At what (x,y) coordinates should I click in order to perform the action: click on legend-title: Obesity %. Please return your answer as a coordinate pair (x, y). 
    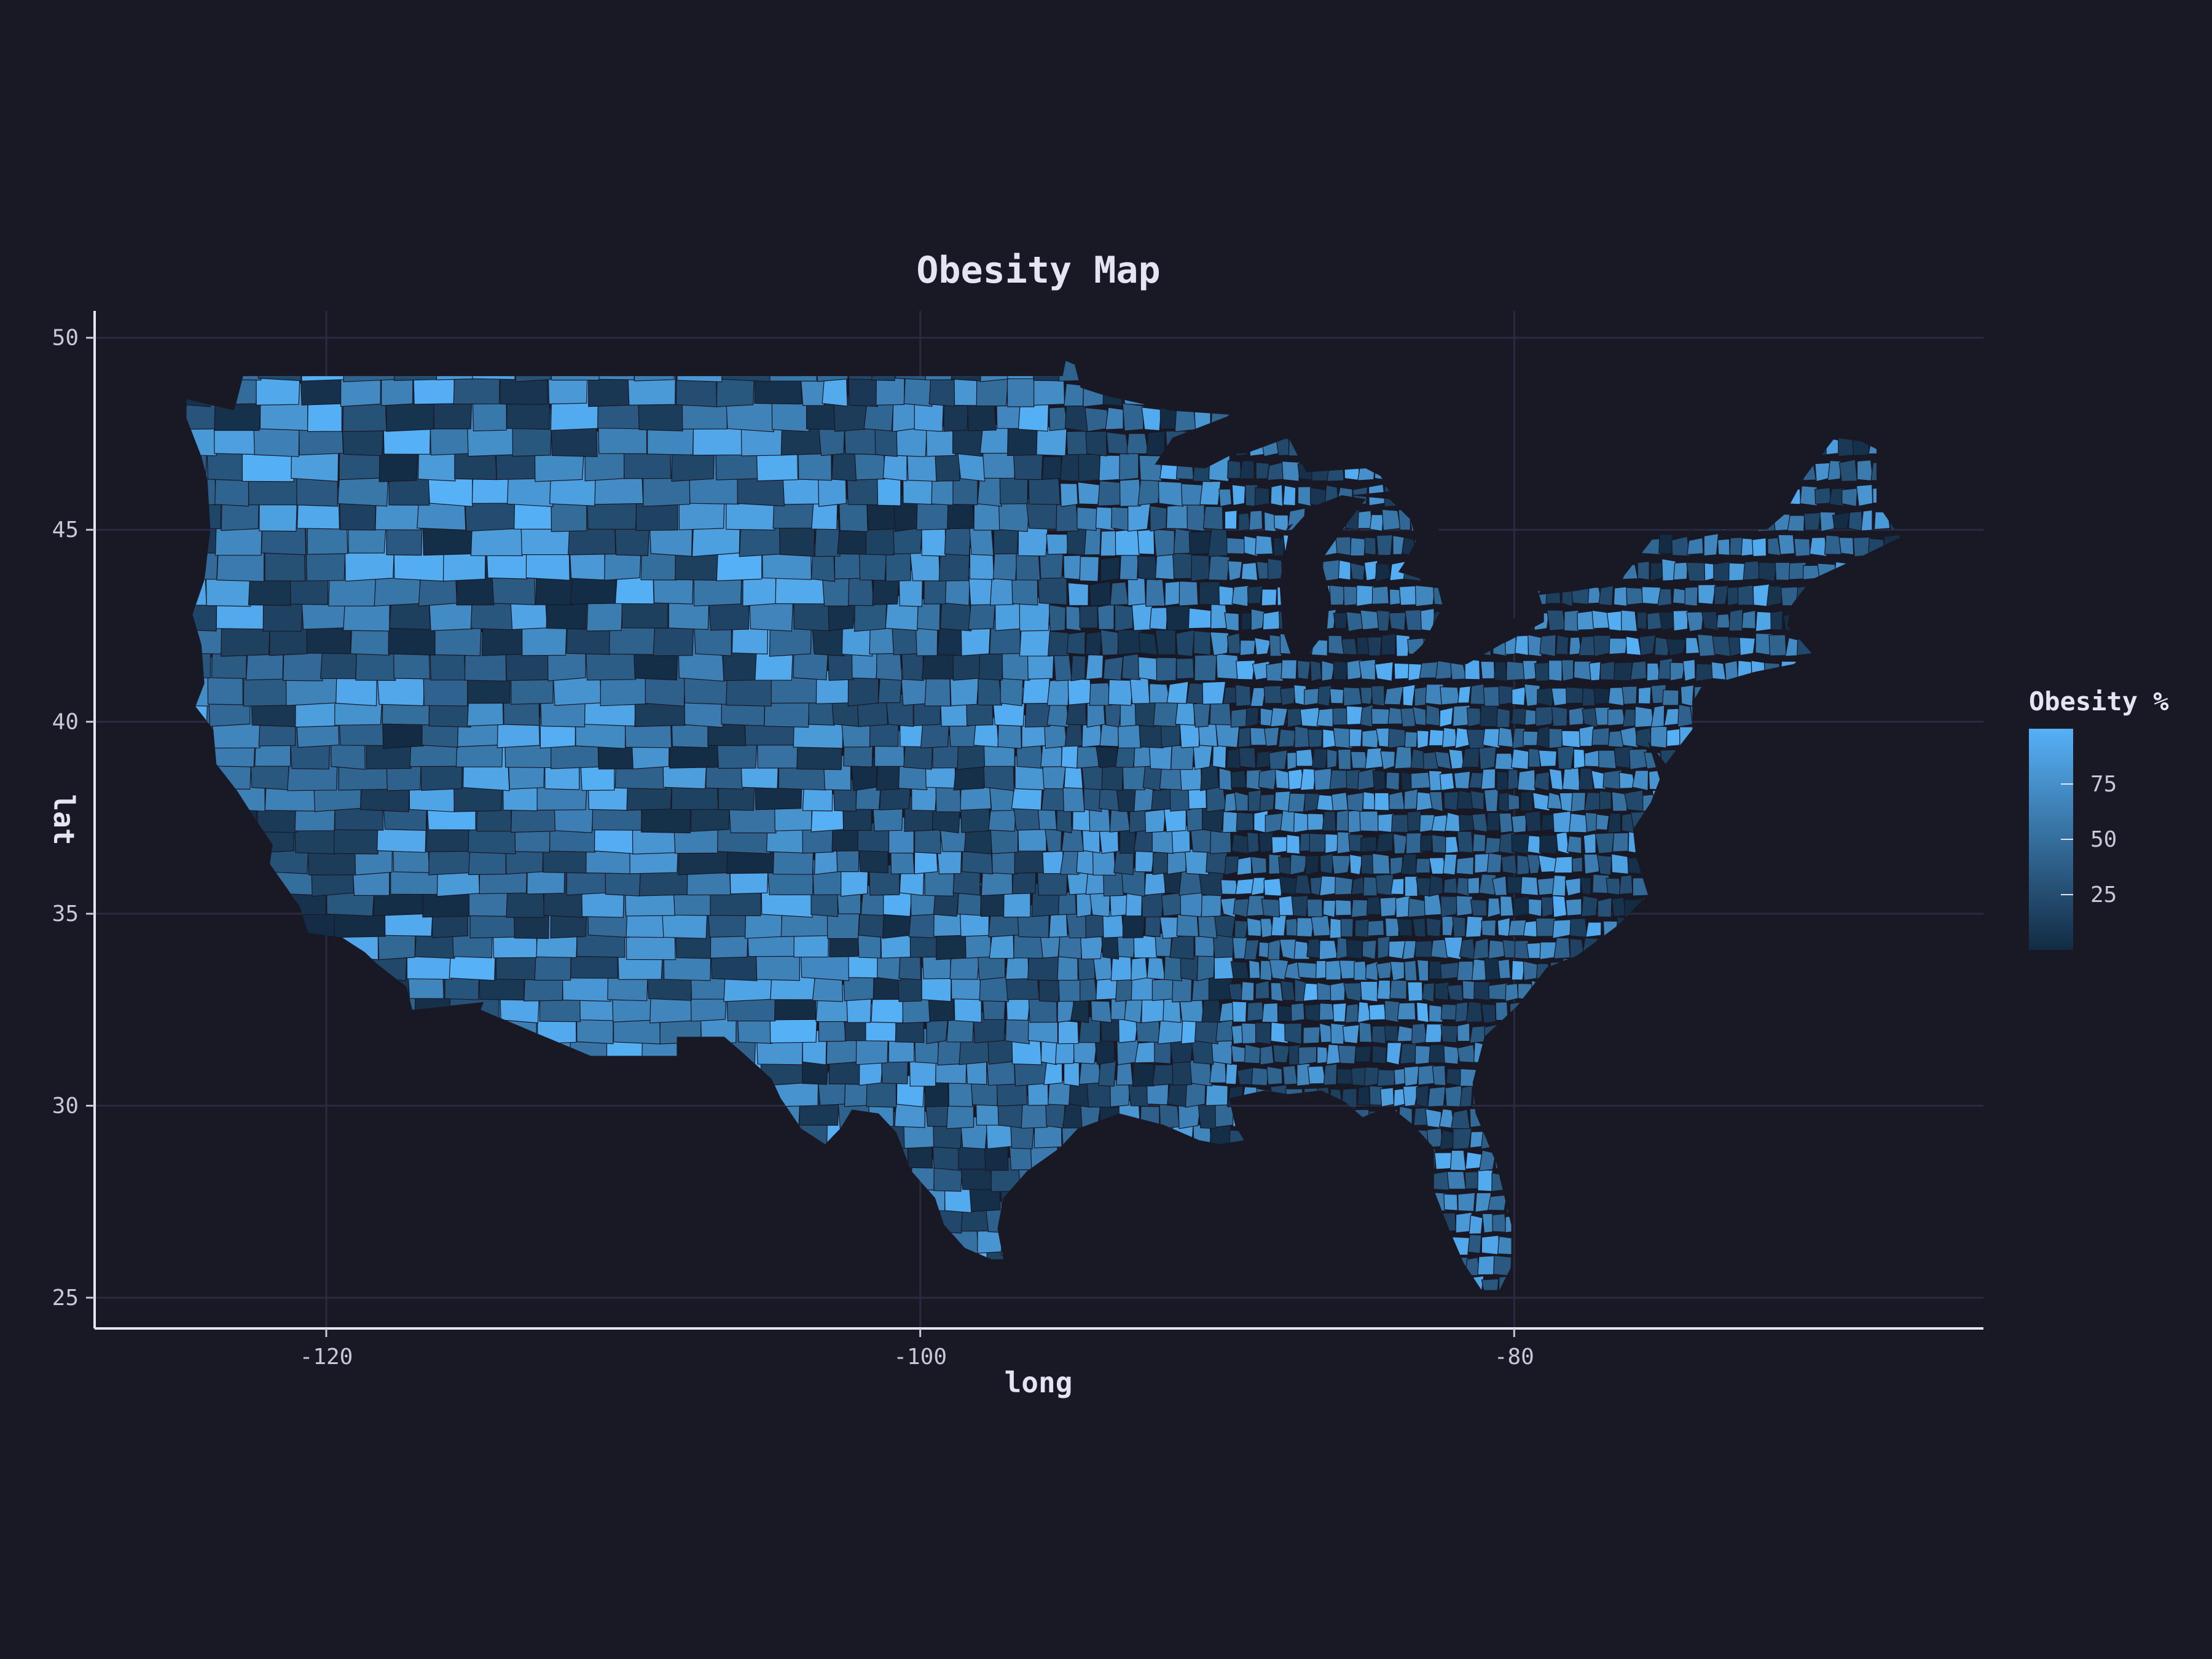
    Looking at the image, I should click on (2099, 701).